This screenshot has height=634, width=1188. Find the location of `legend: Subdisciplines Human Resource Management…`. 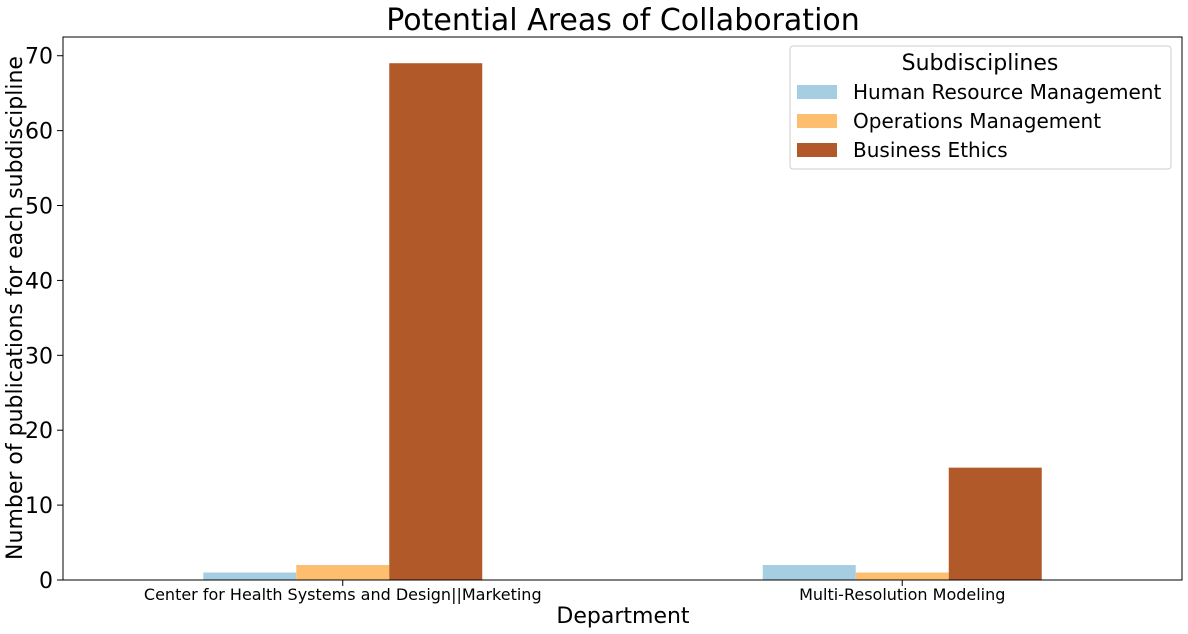

legend: Subdisciplines Human Resource Management… is located at coordinates (980, 107).